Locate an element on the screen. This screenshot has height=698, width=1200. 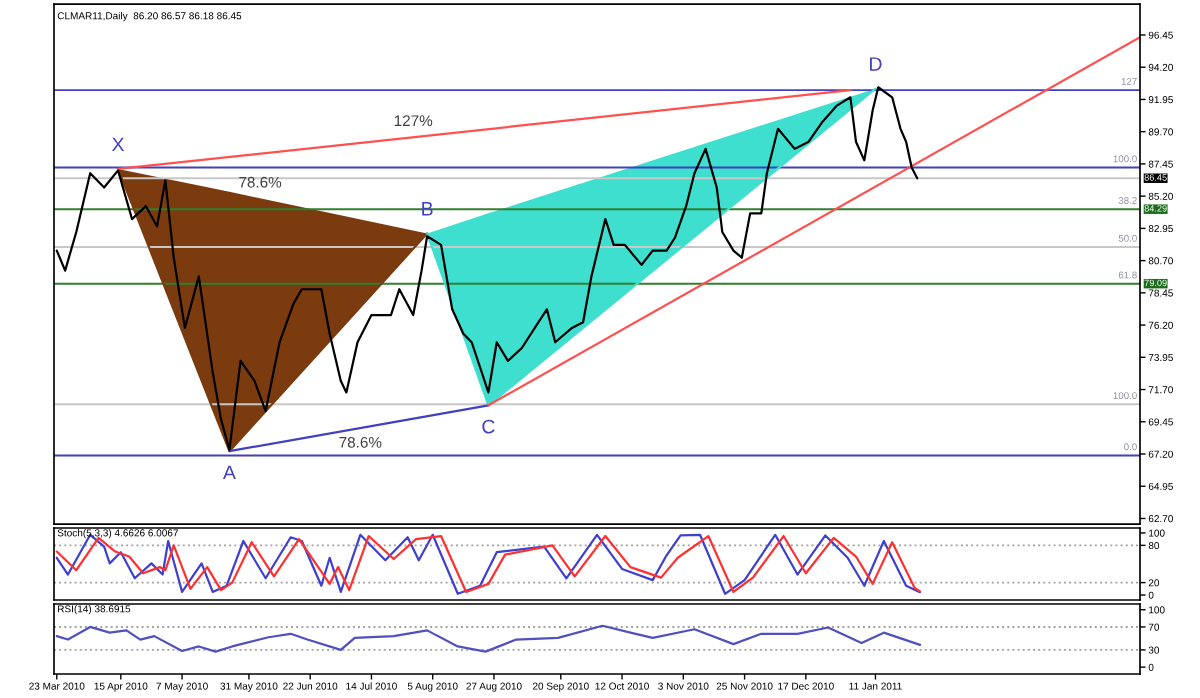
annotation: C is located at coordinates (488, 426).